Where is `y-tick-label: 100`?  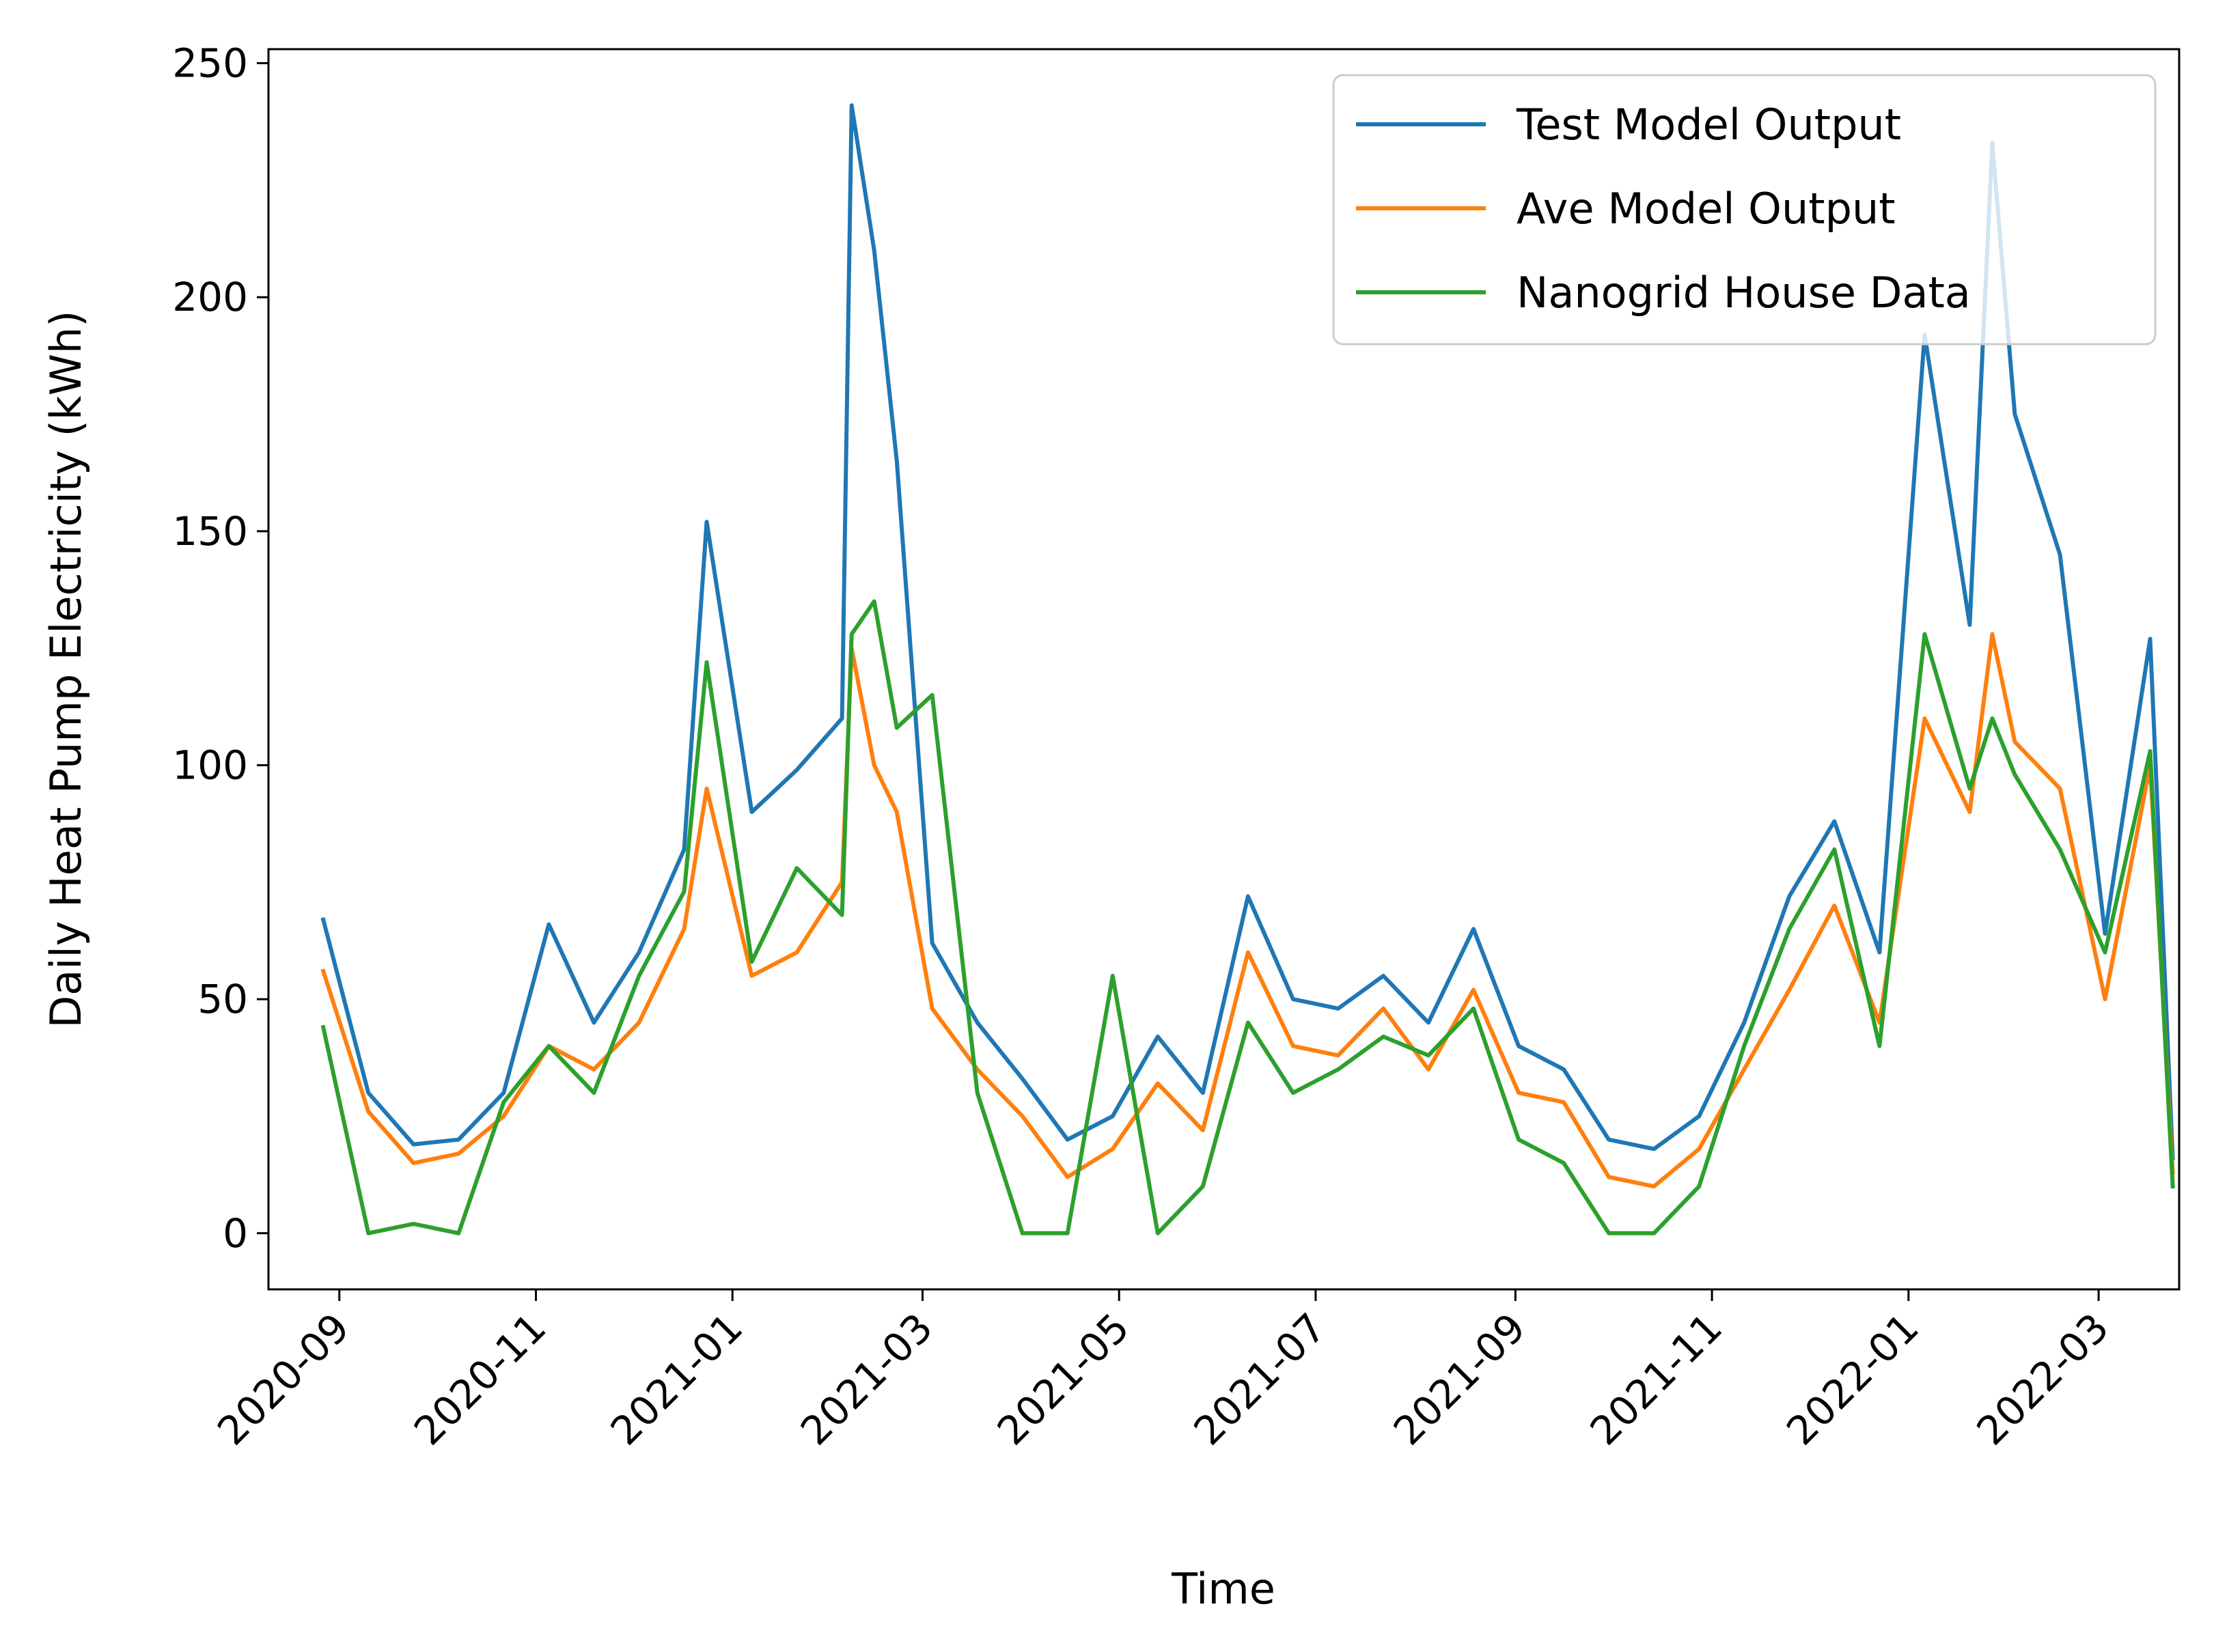
y-tick-label: 100 is located at coordinates (210, 765).